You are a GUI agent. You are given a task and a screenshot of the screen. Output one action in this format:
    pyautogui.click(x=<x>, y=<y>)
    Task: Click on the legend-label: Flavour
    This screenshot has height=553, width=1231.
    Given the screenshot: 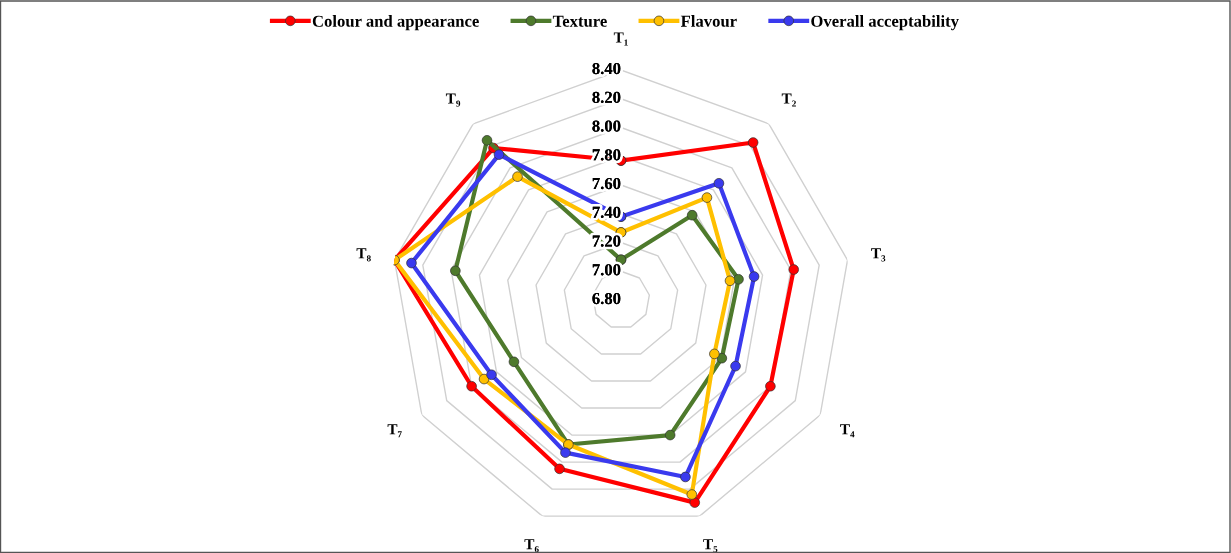 What is the action you would take?
    pyautogui.click(x=708, y=21)
    